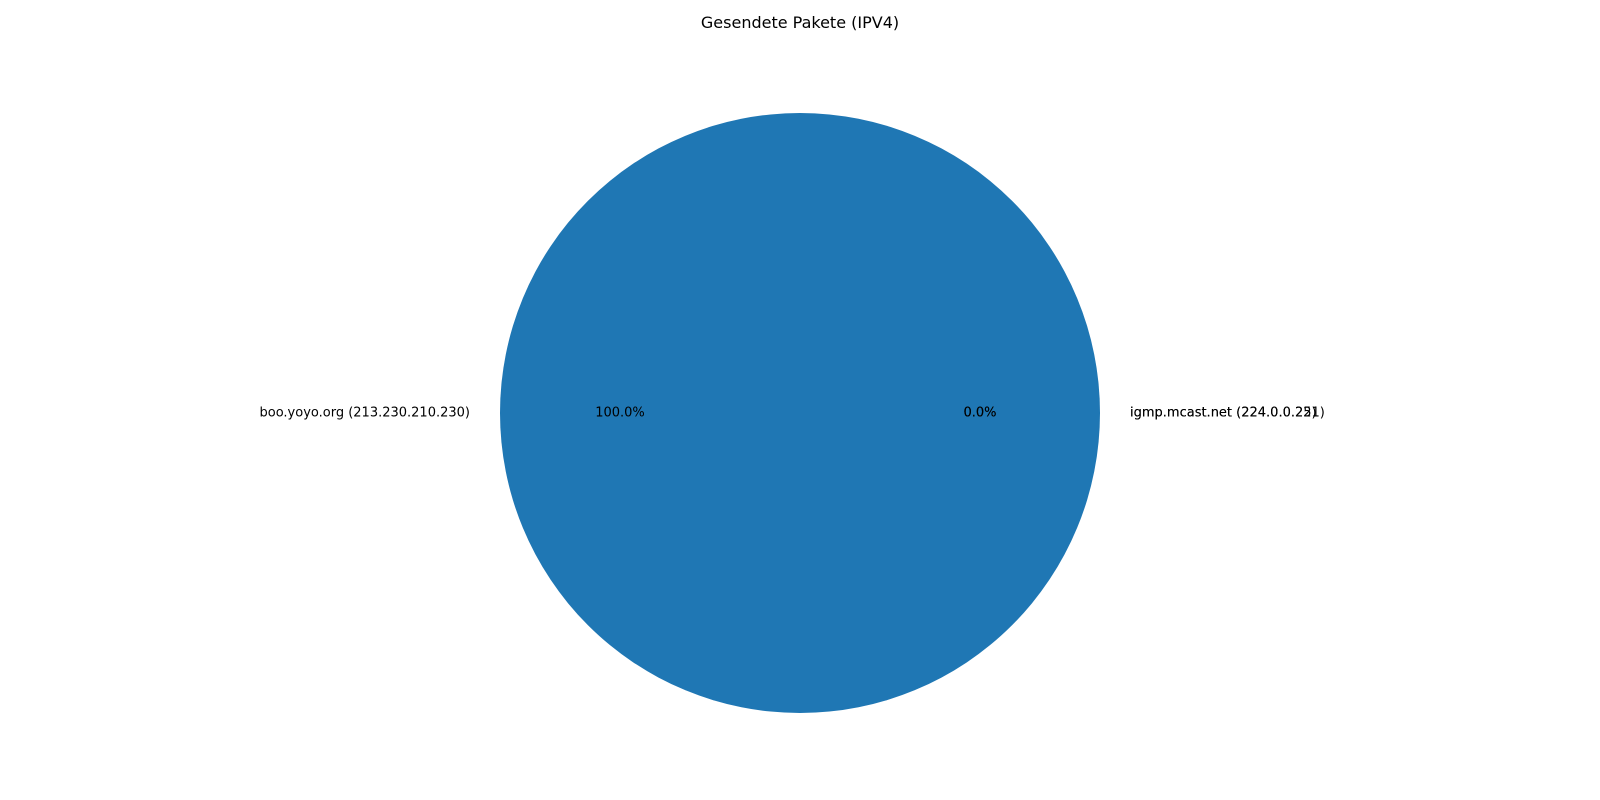 This screenshot has height=800, width=1600. I want to click on slice-2-percent-label: 0.0%, so click(979, 413).